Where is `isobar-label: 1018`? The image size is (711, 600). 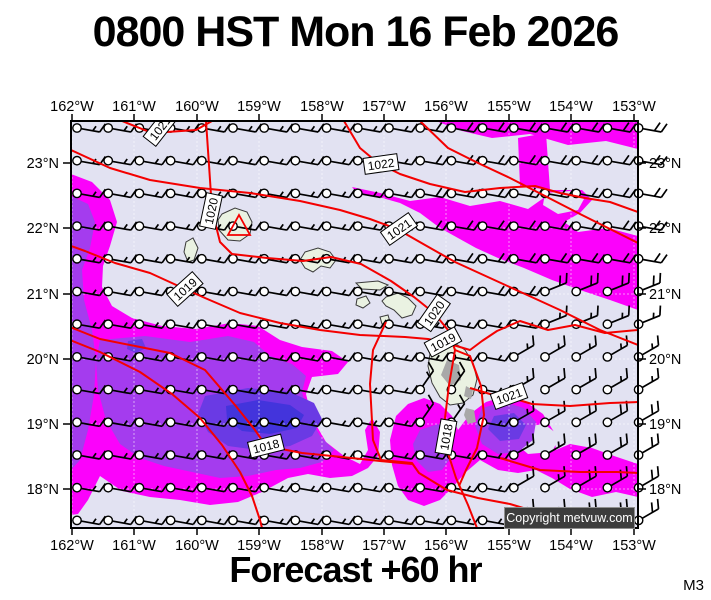
isobar-label: 1018 is located at coordinates (266, 446).